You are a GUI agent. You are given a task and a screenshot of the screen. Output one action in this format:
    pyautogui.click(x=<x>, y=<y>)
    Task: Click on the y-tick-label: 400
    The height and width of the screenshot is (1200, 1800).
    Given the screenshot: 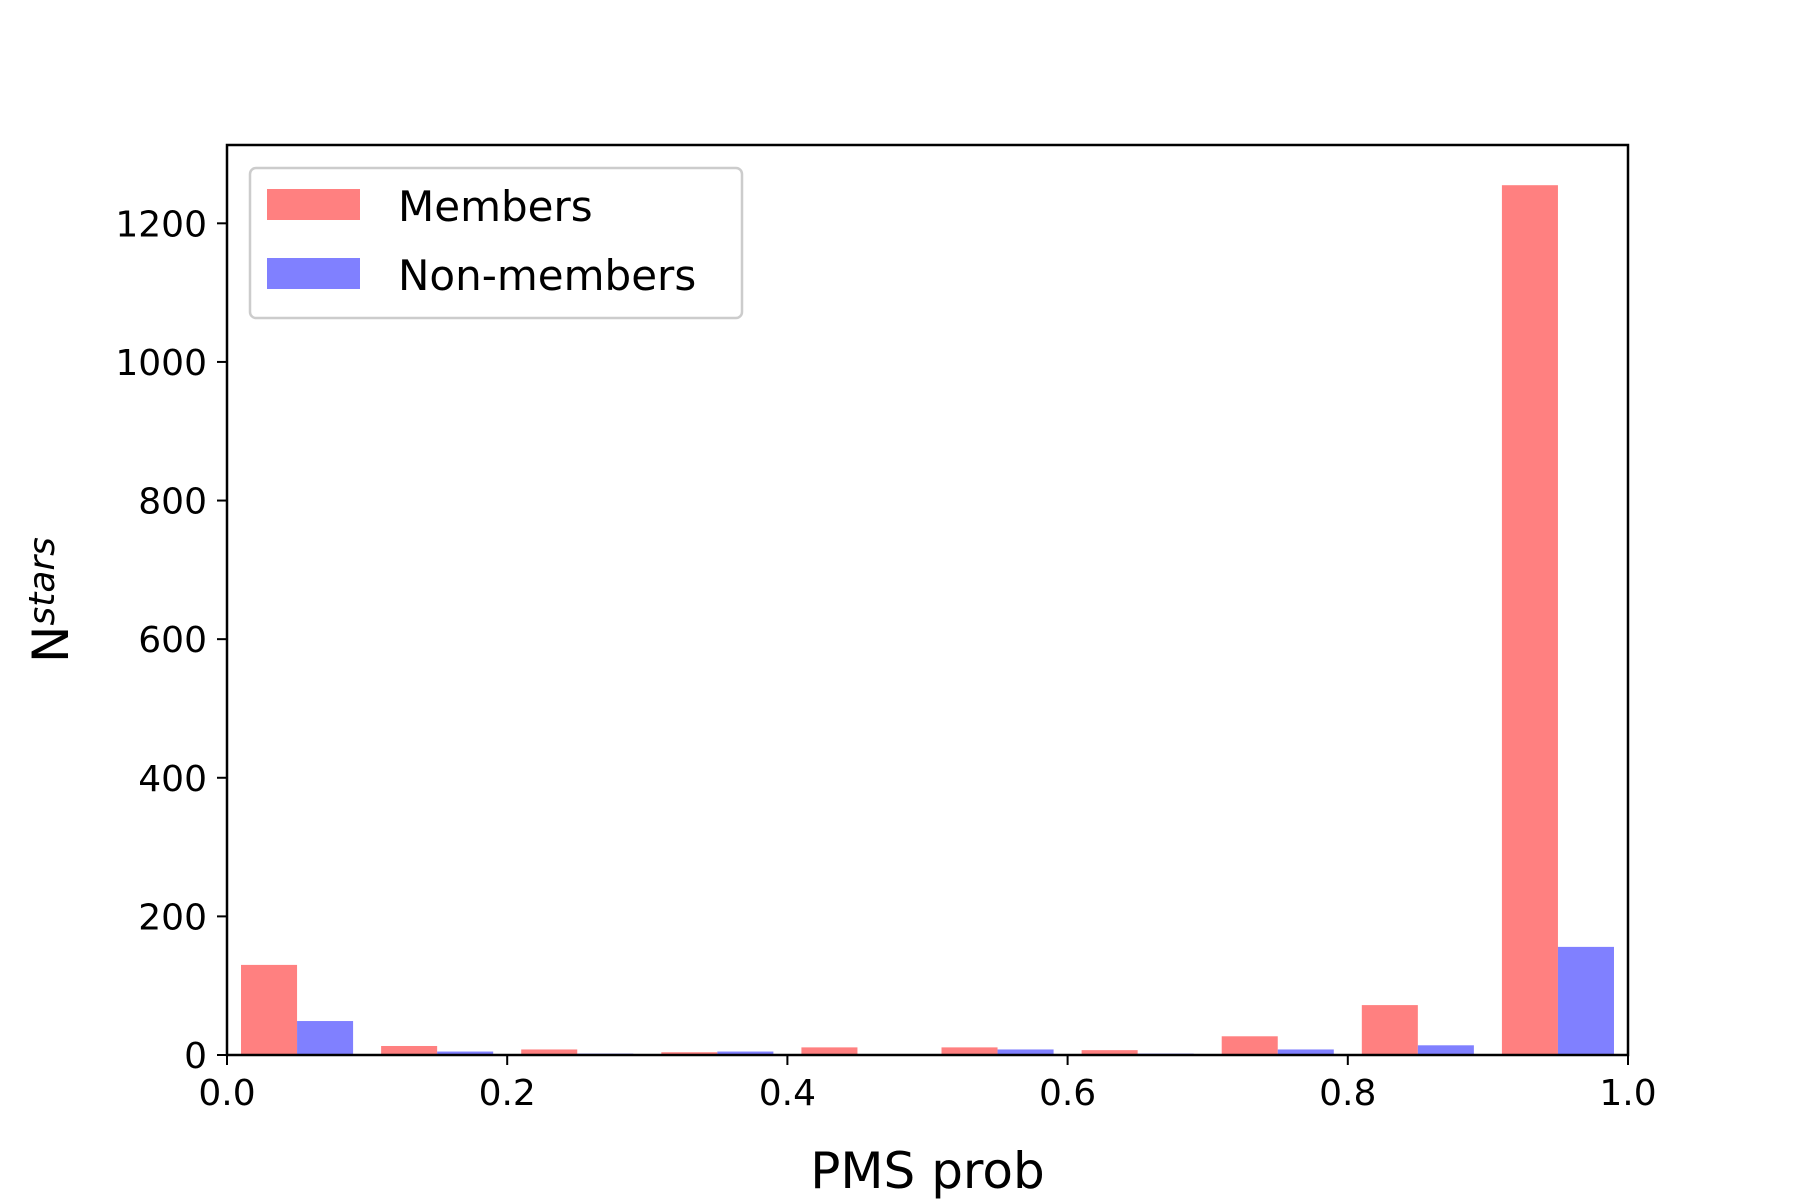 What is the action you would take?
    pyautogui.click(x=172, y=779)
    